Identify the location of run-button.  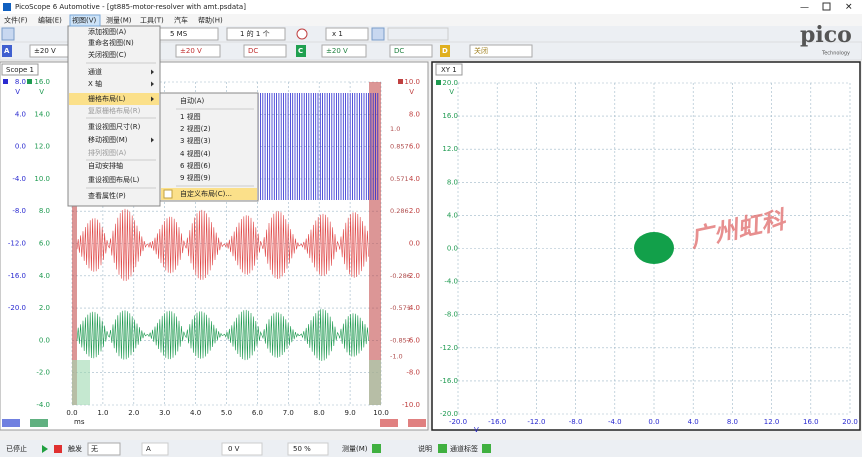
(45, 449).